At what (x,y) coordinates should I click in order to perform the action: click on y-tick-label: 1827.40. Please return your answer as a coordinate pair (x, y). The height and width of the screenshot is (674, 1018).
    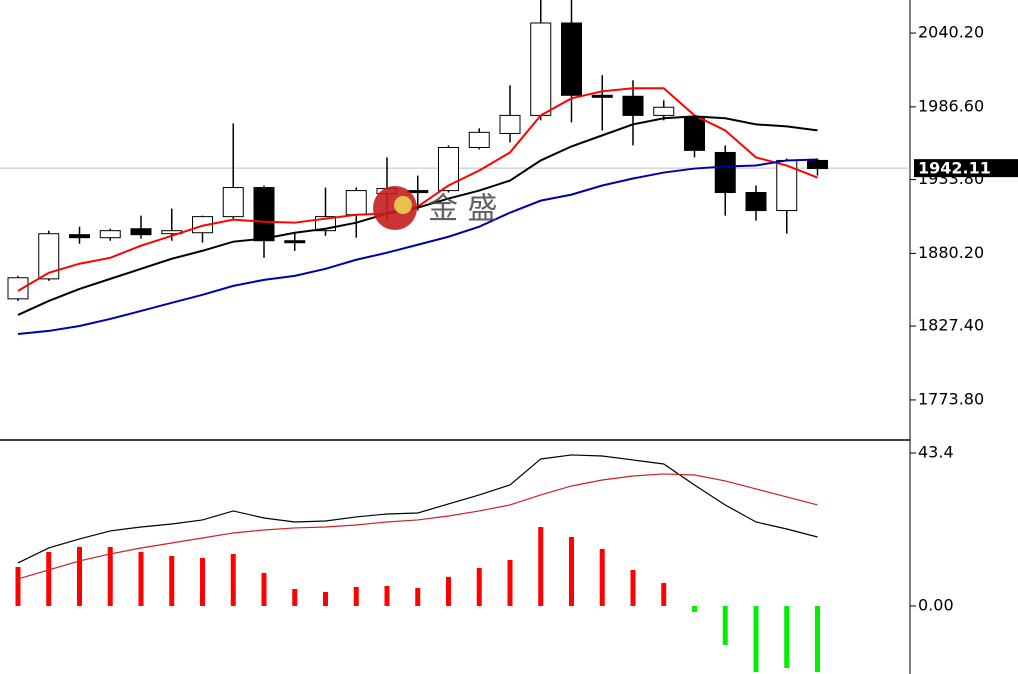
    Looking at the image, I should click on (951, 325).